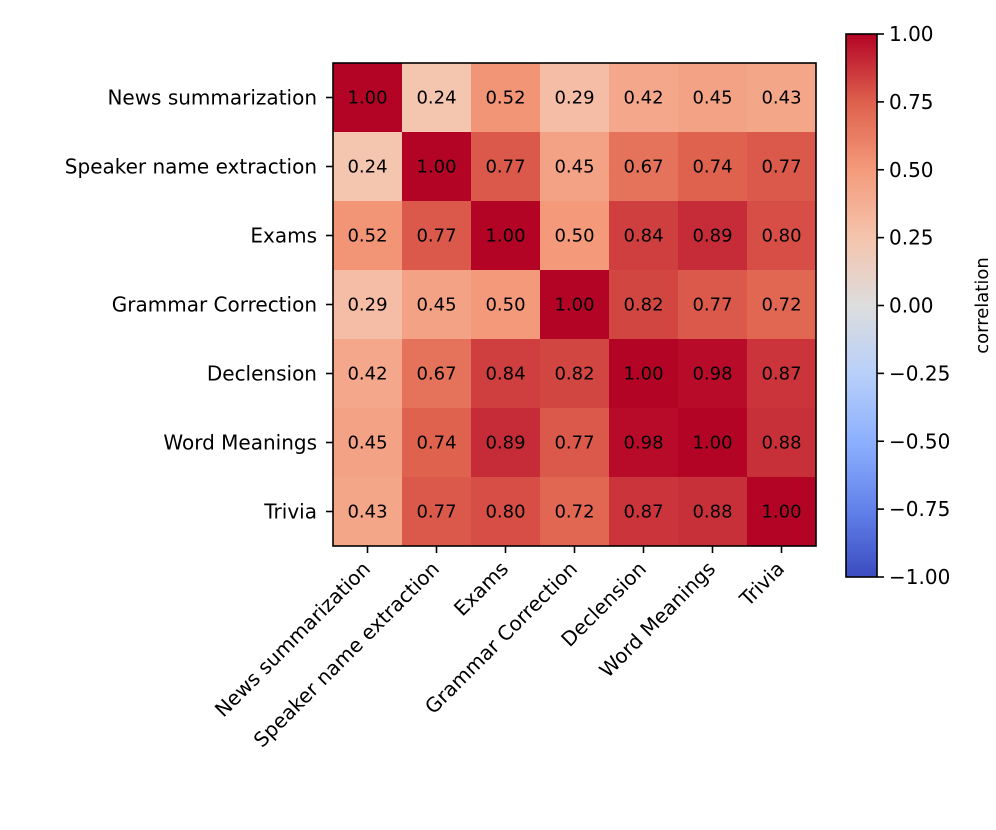 This screenshot has height=830, width=996. What do you see at coordinates (919, 577) in the screenshot?
I see `colorbar-tick-label: −1.00` at bounding box center [919, 577].